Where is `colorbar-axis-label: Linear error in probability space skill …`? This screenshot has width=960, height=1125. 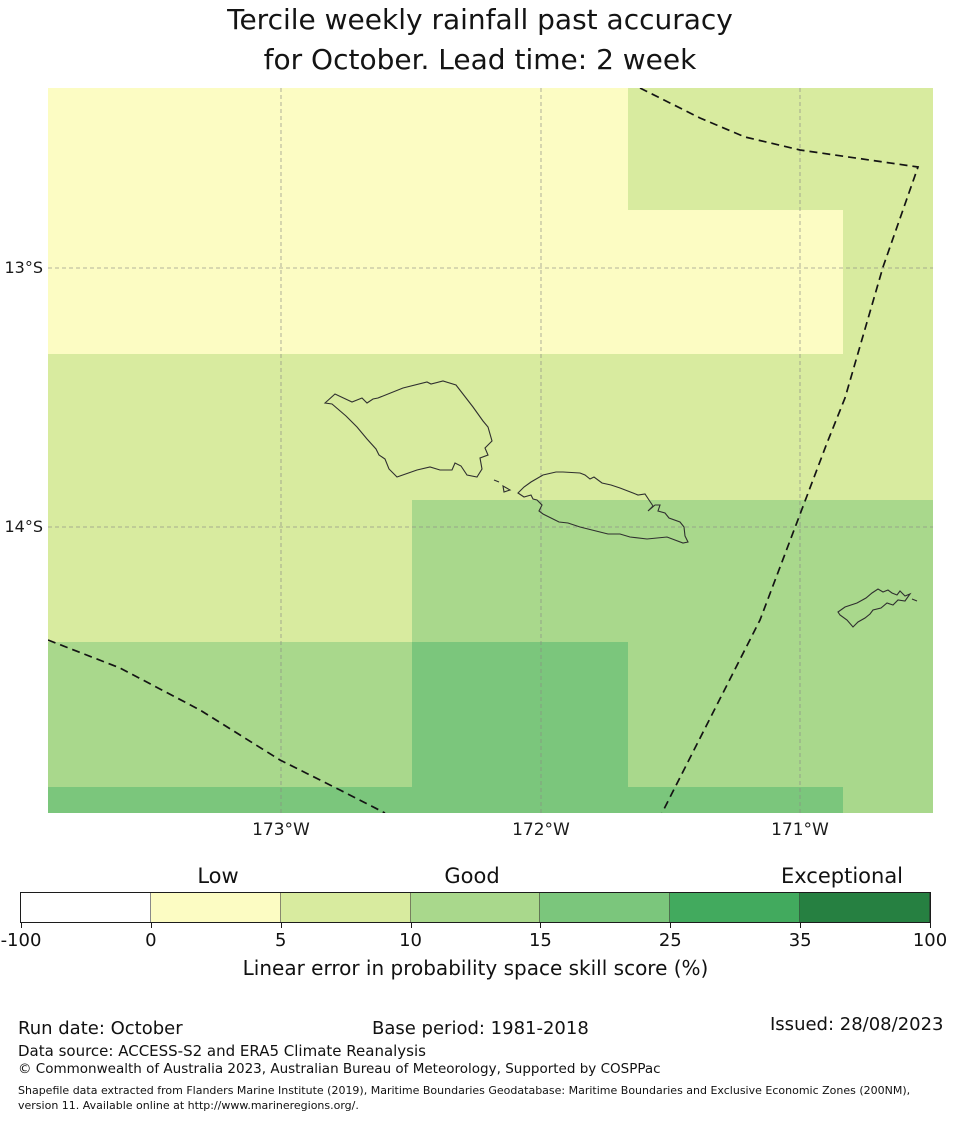
colorbar-axis-label: Linear error in probability space skill … is located at coordinates (475, 968).